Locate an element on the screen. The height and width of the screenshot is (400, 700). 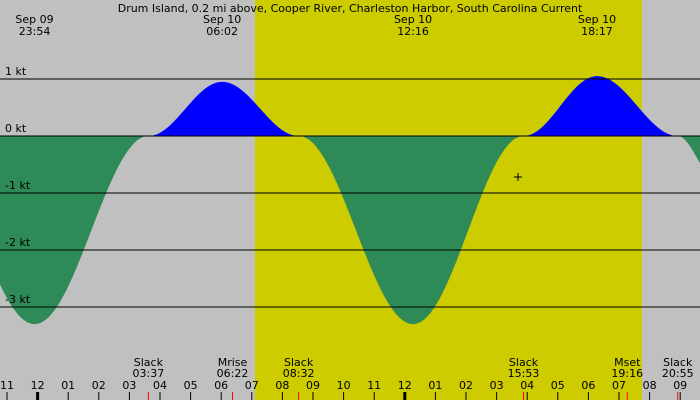
y-tick-label: 0 kt is located at coordinates (16, 128).